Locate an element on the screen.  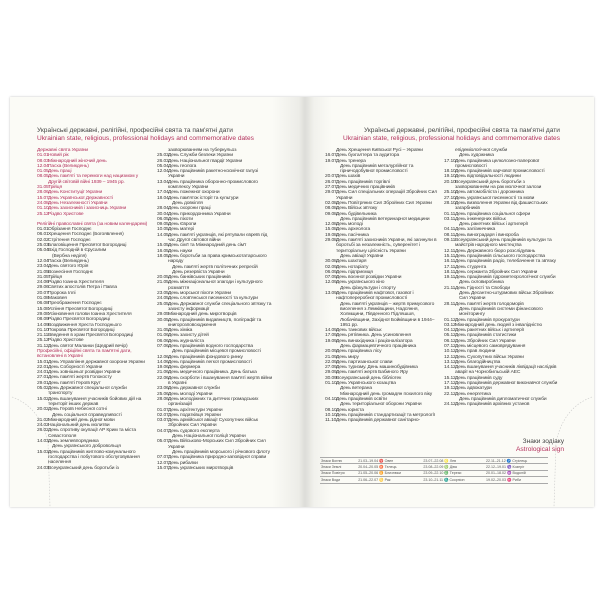
entry-line: День працівників дипломатичної служби is located at coordinates (503, 399).